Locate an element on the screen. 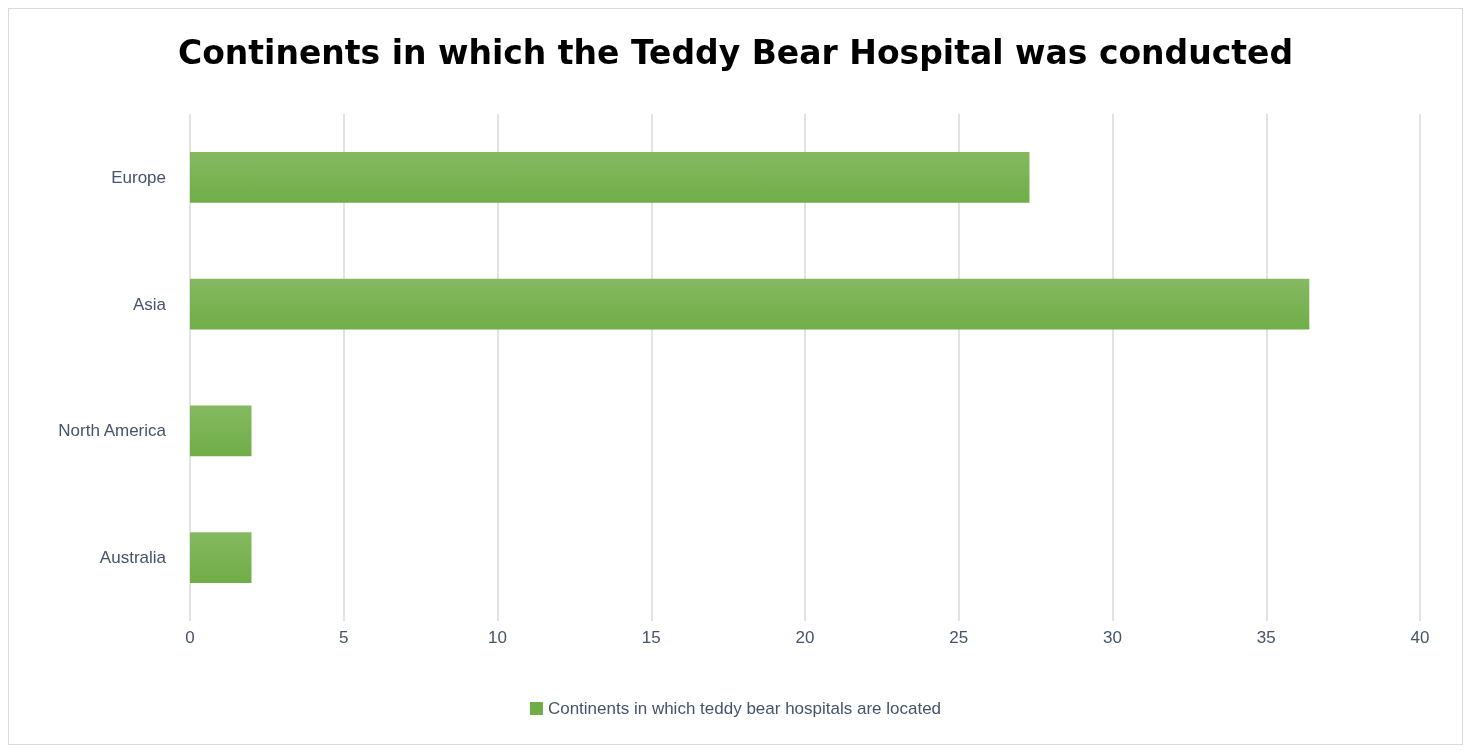 This screenshot has height=755, width=1473. y-tick-label: Australia is located at coordinates (133, 558).